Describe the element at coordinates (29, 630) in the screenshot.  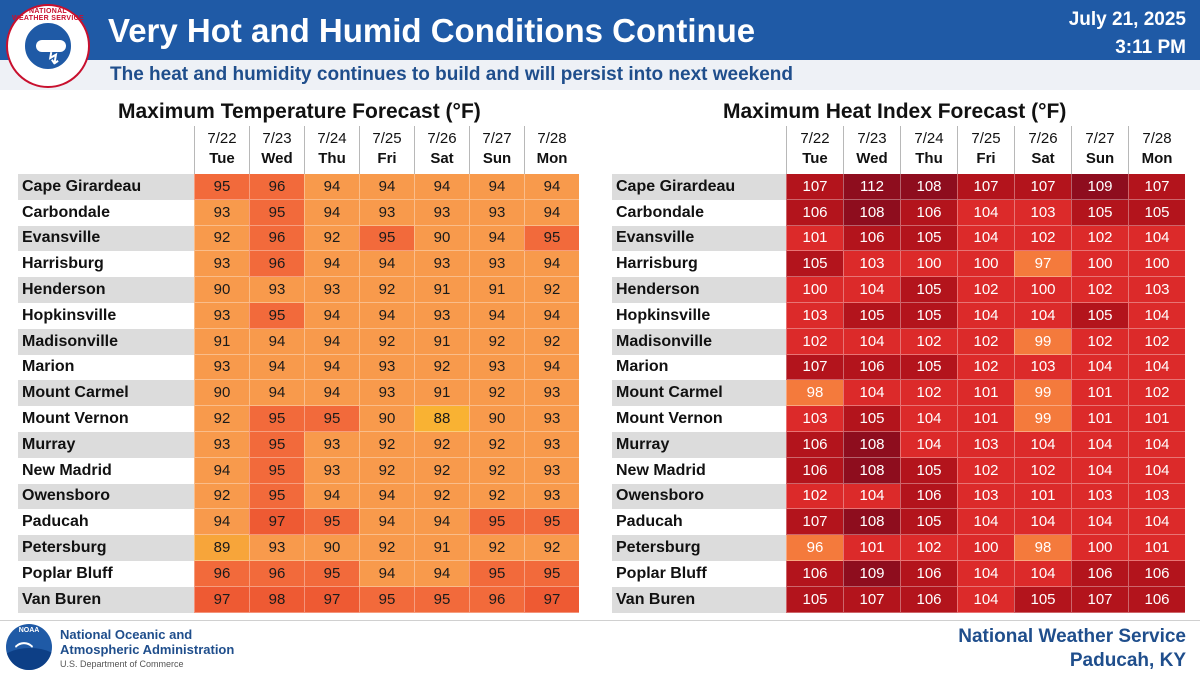
I see `noaa-logo-label: NOAA` at that location.